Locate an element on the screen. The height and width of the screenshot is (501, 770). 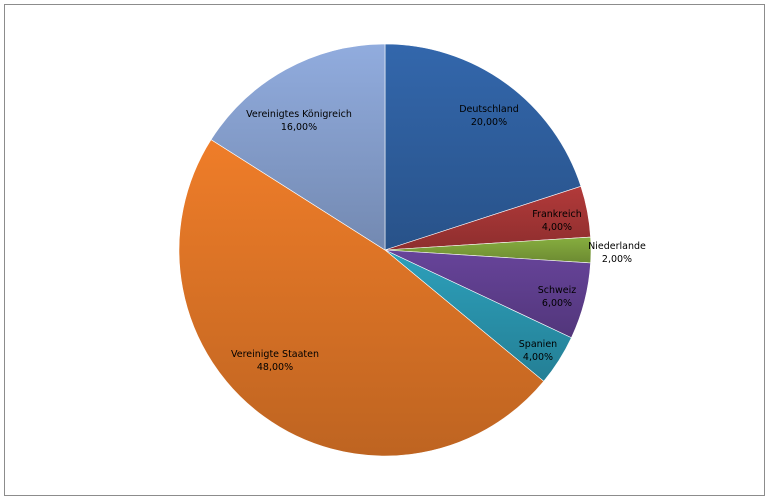
slice-label-spanien: Spanien 4,00% is located at coordinates (538, 351).